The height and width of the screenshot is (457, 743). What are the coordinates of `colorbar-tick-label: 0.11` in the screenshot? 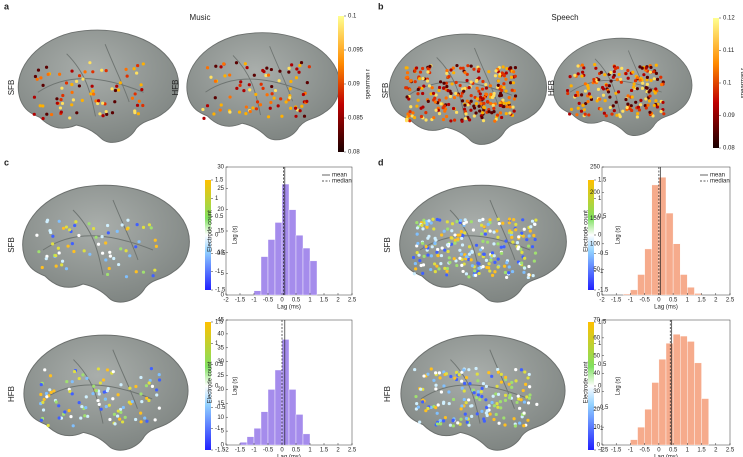 It's located at (729, 51).